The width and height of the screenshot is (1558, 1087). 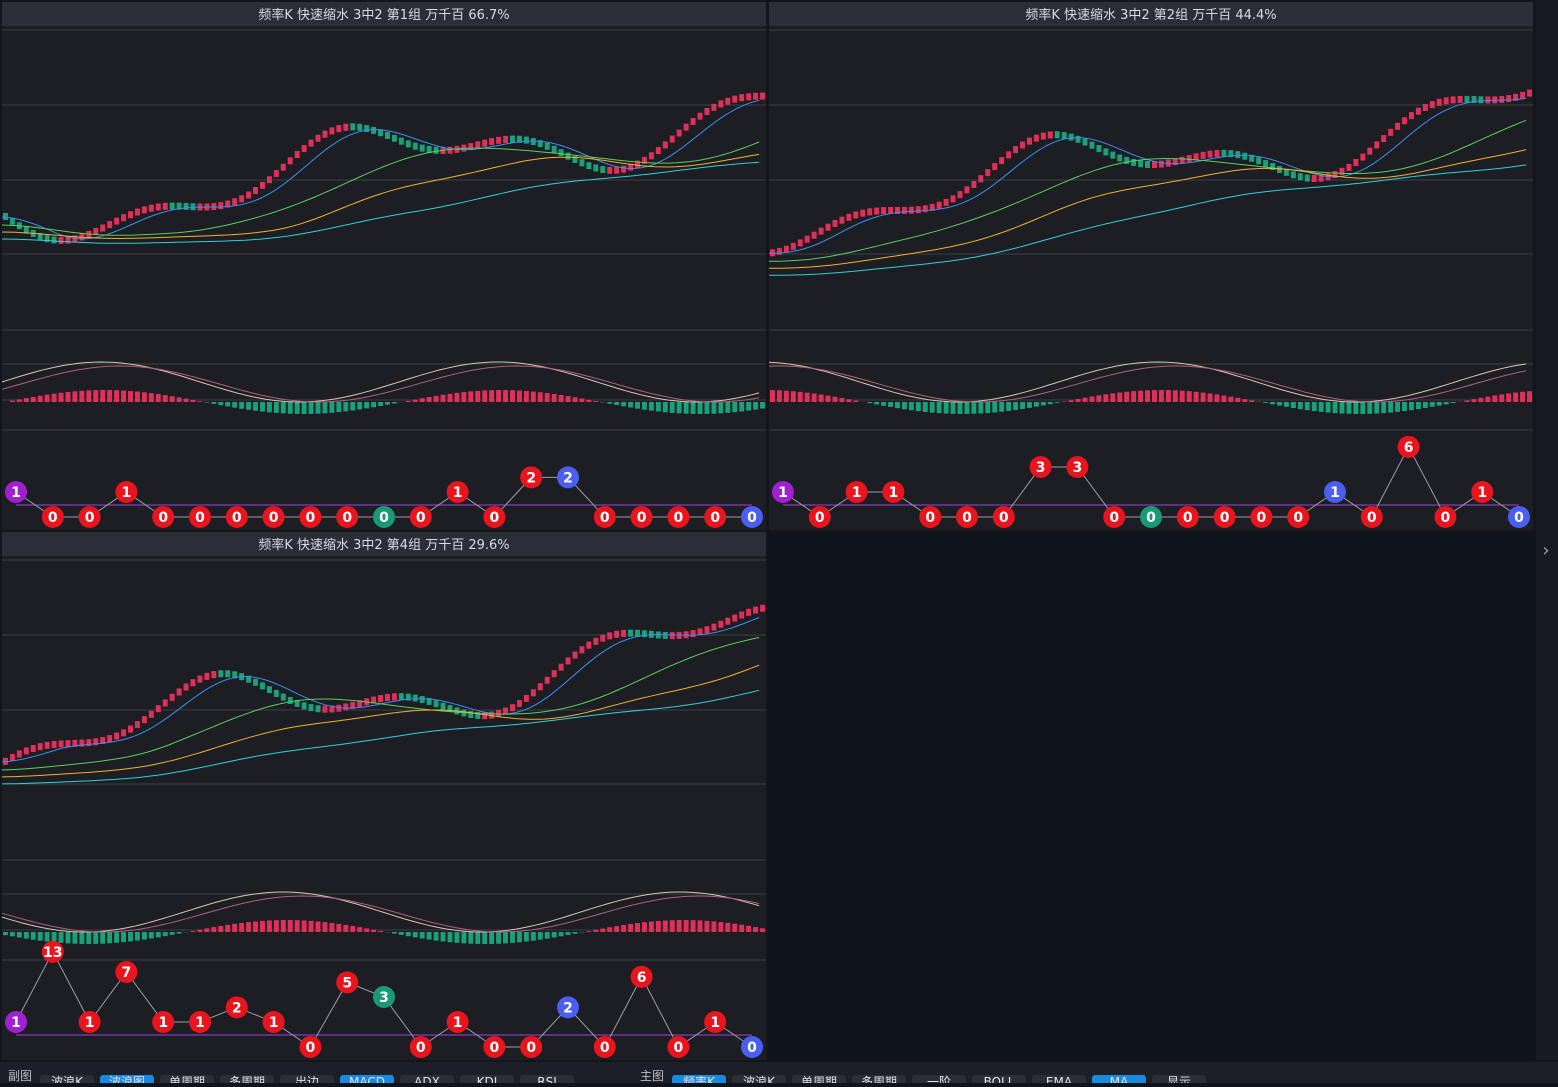 What do you see at coordinates (487, 1079) in the screenshot?
I see `toolbar-button-label: KDJ` at bounding box center [487, 1079].